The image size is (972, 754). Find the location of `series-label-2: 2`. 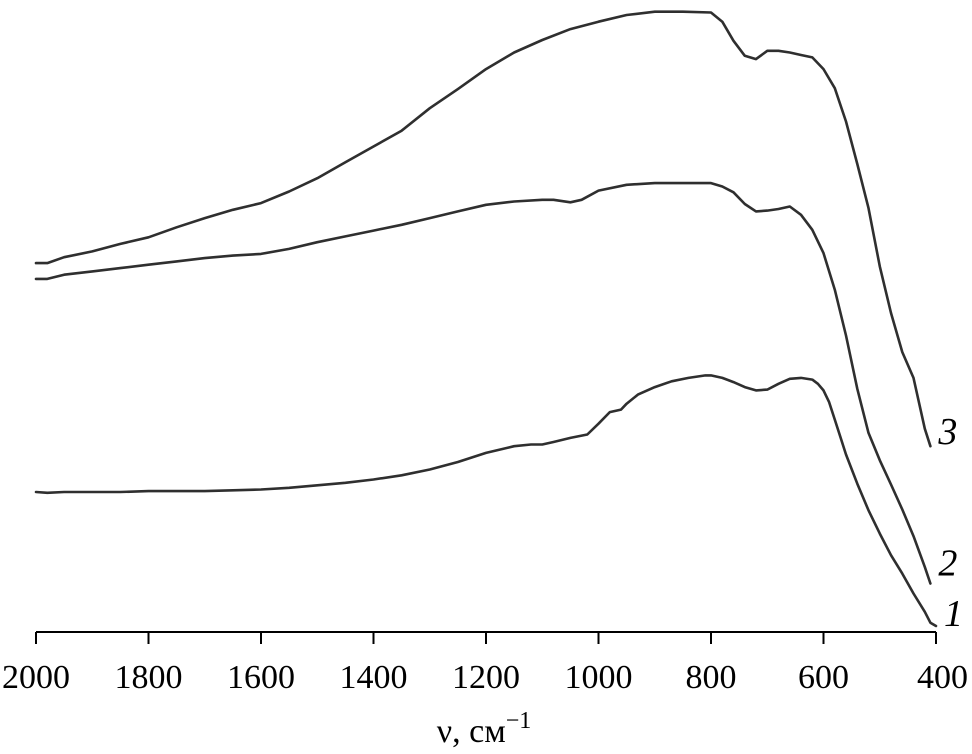

series-label-2: 2 is located at coordinates (947, 564).